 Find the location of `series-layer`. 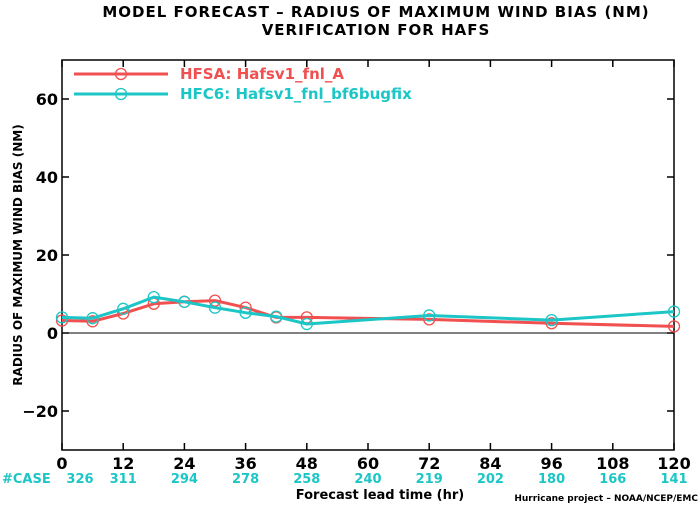

series-layer is located at coordinates (368, 311).